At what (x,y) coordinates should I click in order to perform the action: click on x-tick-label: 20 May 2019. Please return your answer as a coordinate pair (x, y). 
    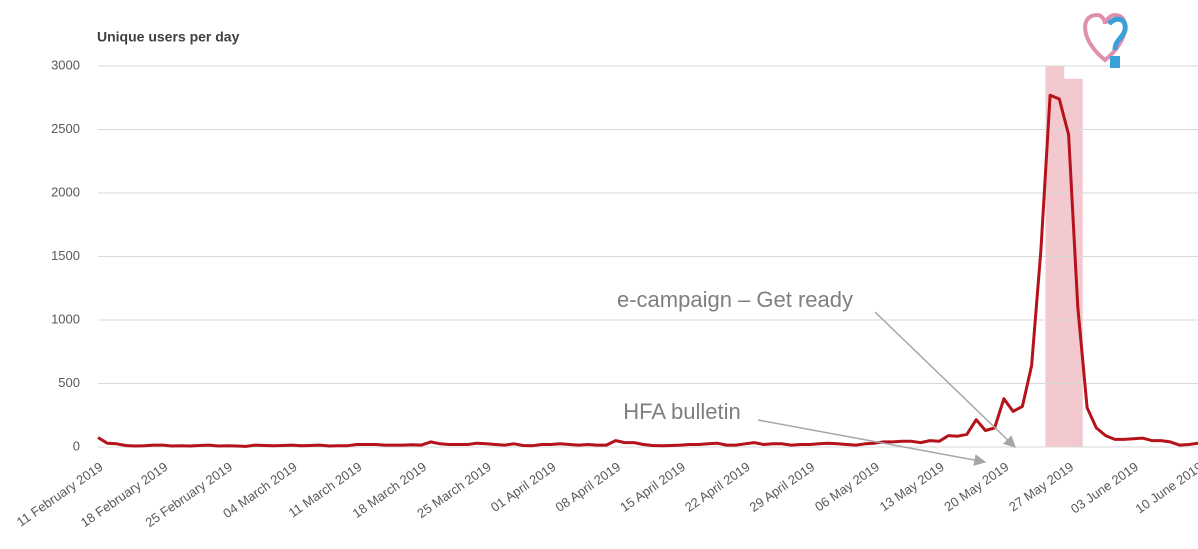
    Looking at the image, I should click on (976, 486).